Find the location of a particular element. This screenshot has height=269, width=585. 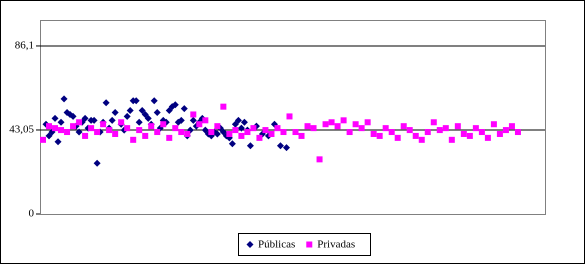

y-tick-label: 86,1 is located at coordinates (24, 45).